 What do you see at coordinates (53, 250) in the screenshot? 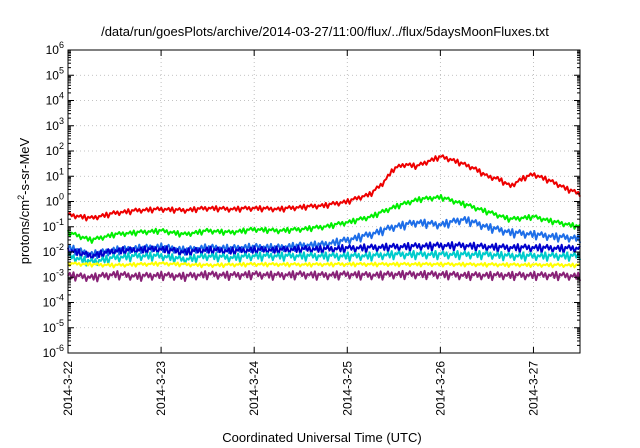
I see `y-tick-label: 10⁻²` at bounding box center [53, 250].